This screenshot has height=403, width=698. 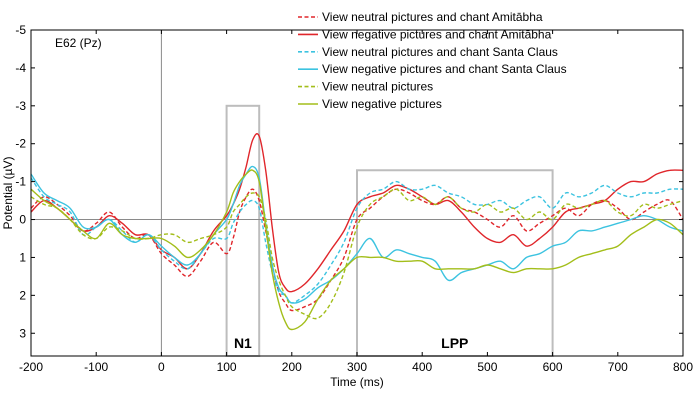 I want to click on y-tick-label: 1, so click(x=22, y=257).